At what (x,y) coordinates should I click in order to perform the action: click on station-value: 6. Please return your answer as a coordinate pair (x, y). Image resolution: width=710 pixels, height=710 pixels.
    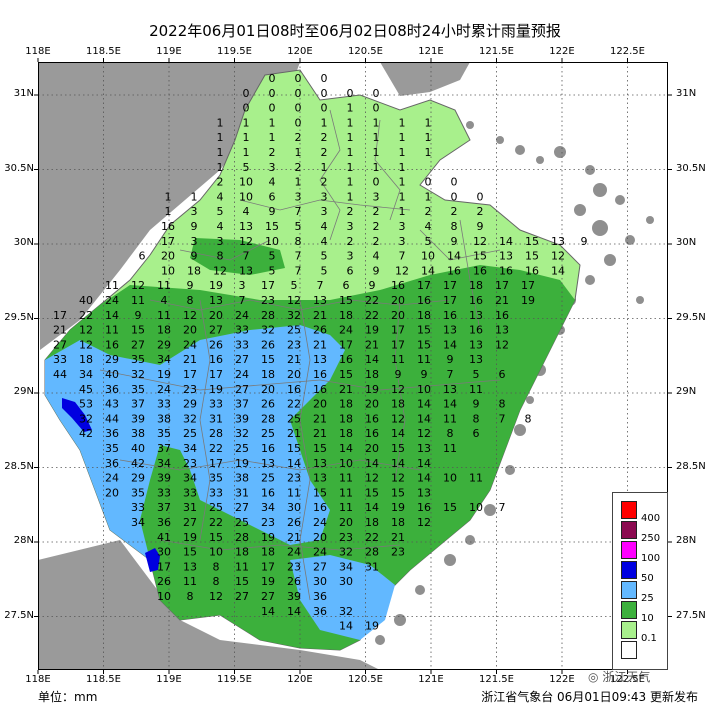
    Looking at the image, I should click on (346, 285).